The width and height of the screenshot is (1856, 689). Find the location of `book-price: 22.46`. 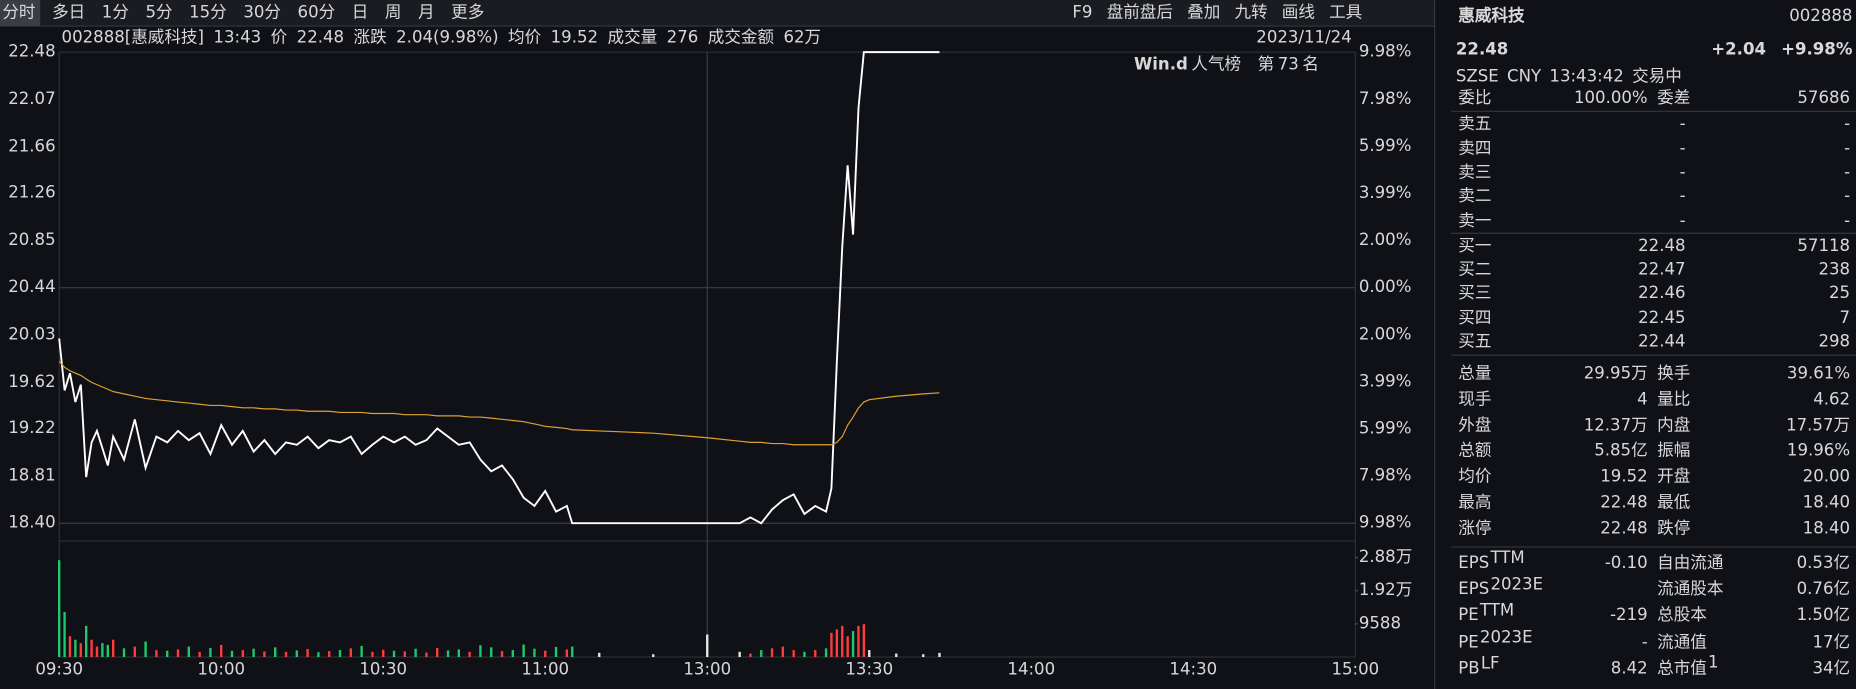

book-price: 22.46 is located at coordinates (1661, 292).